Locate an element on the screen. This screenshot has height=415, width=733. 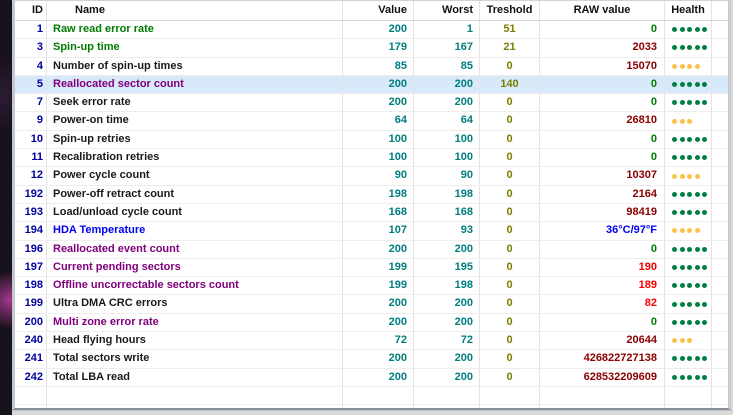
table-row: 199 Ultra DMA CRC errors 200 200 0 82 is located at coordinates (371, 304).